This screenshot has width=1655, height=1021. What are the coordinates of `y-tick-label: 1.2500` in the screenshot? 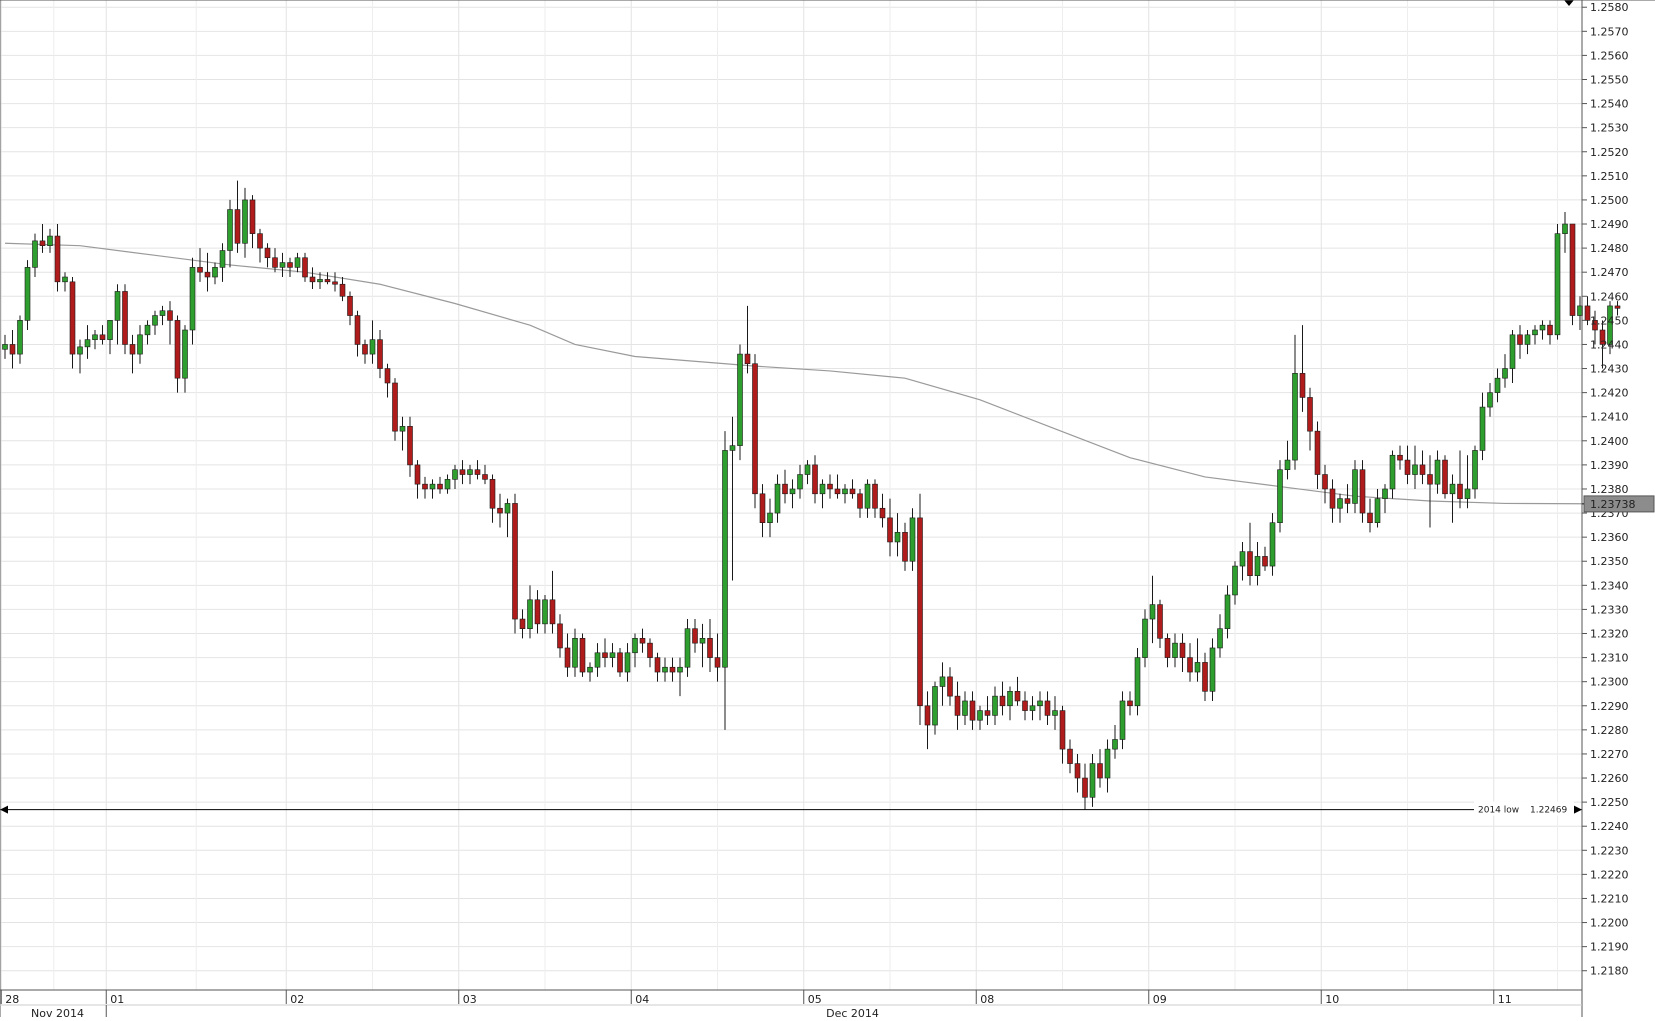 It's located at (1609, 200).